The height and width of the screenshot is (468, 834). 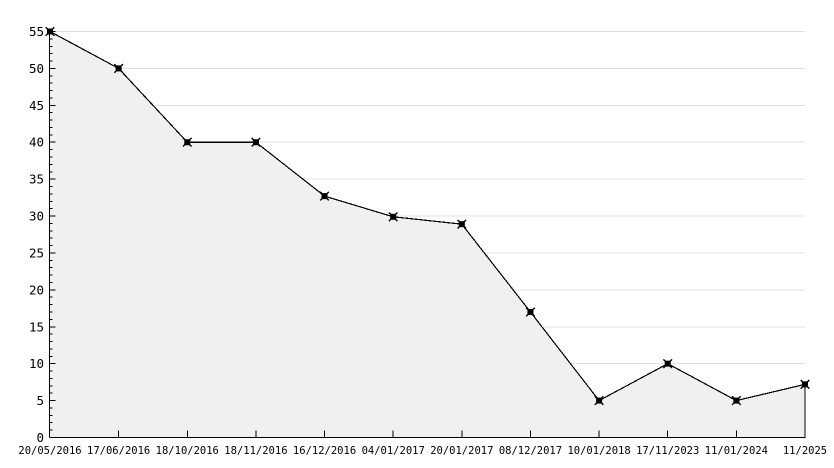 I want to click on y-tick-label: 45, so click(x=36, y=105).